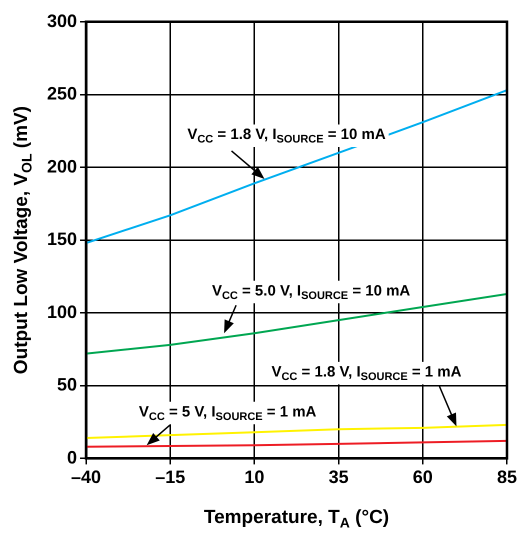 The image size is (528, 544). Describe the element at coordinates (170, 477) in the screenshot. I see `x-tick-label: –15` at that location.